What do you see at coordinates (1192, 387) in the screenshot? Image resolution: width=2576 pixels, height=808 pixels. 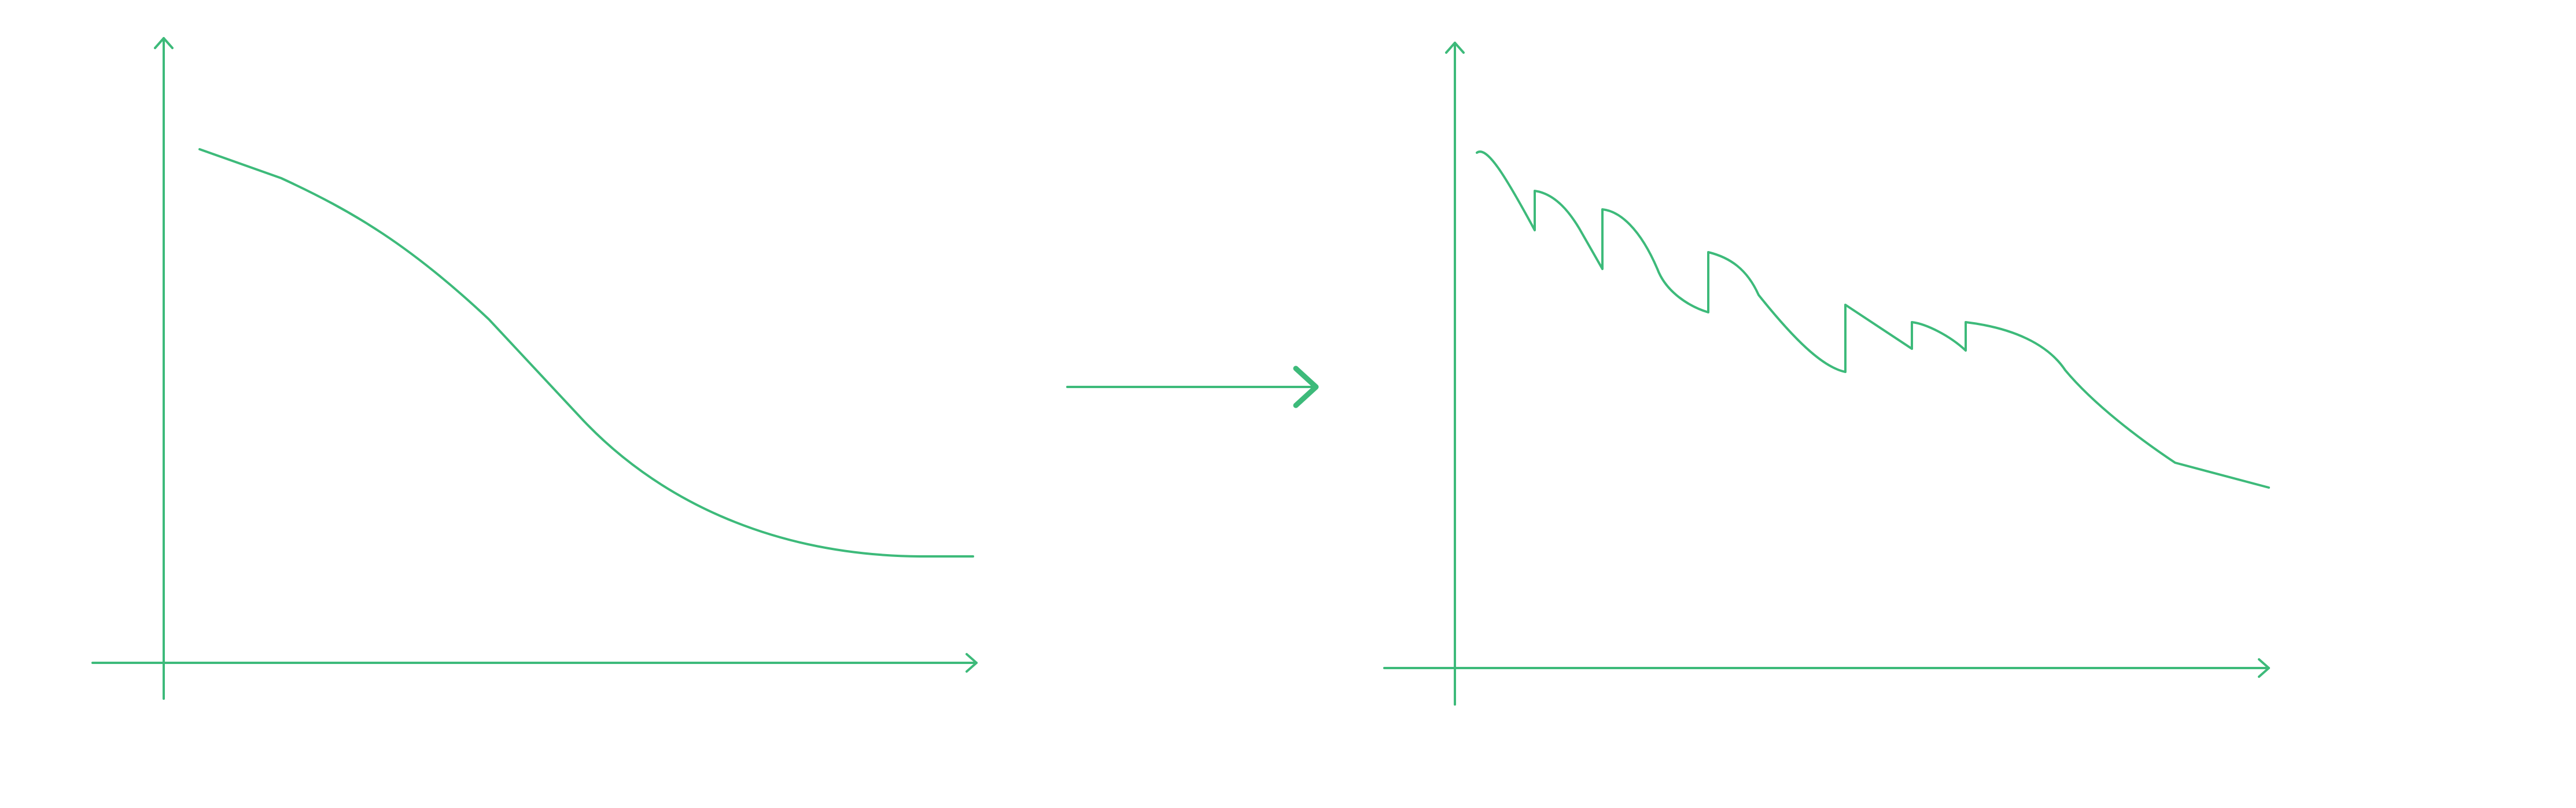 I see `transform-arrow` at bounding box center [1192, 387].